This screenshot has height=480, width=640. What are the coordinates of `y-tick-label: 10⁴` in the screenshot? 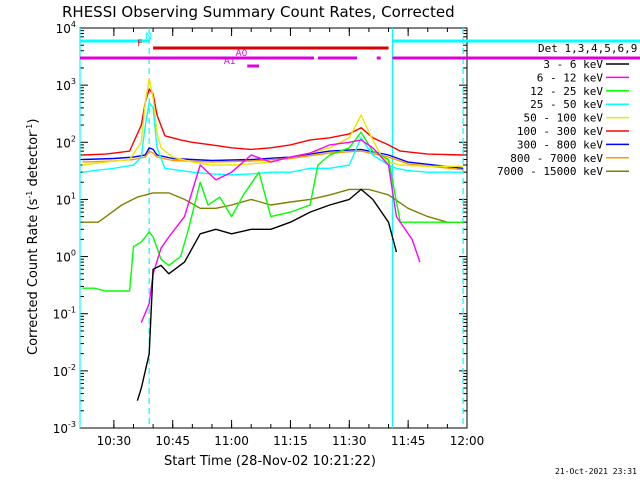 It's located at (66, 28).